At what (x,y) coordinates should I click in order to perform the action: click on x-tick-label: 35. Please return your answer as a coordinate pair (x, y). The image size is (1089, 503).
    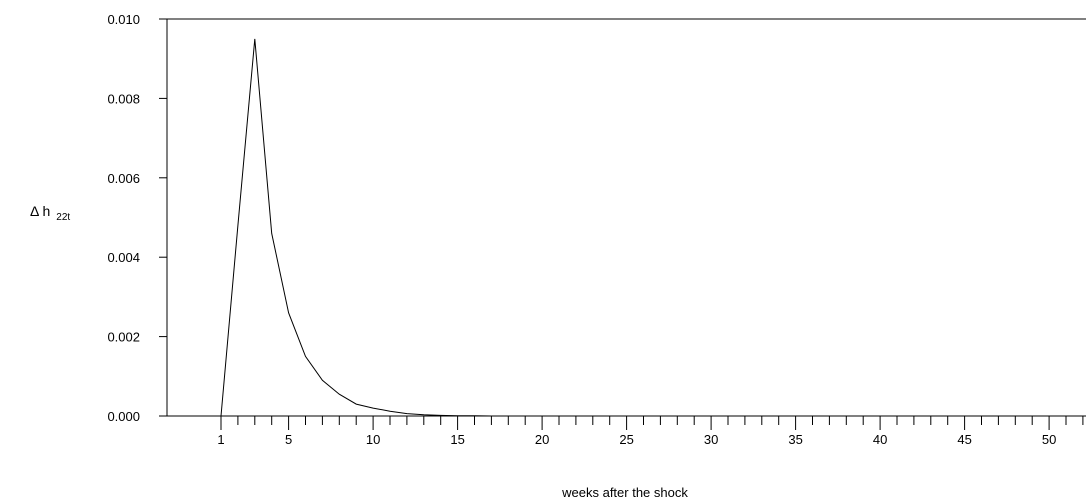
    Looking at the image, I should click on (795, 439).